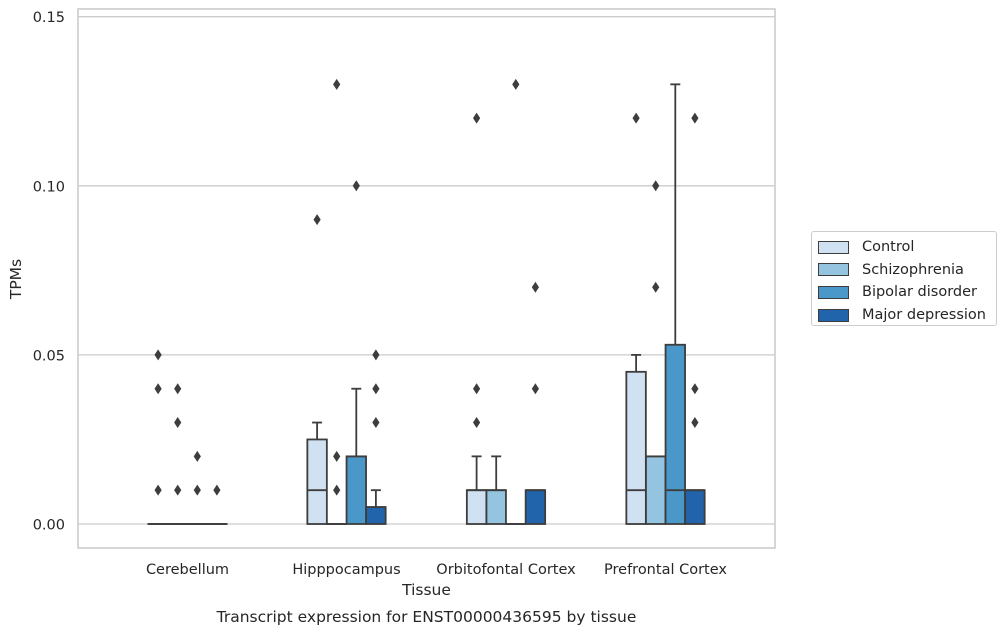 The height and width of the screenshot is (638, 1007). Describe the element at coordinates (426, 590) in the screenshot. I see `x-axis-label: Tissue` at that location.